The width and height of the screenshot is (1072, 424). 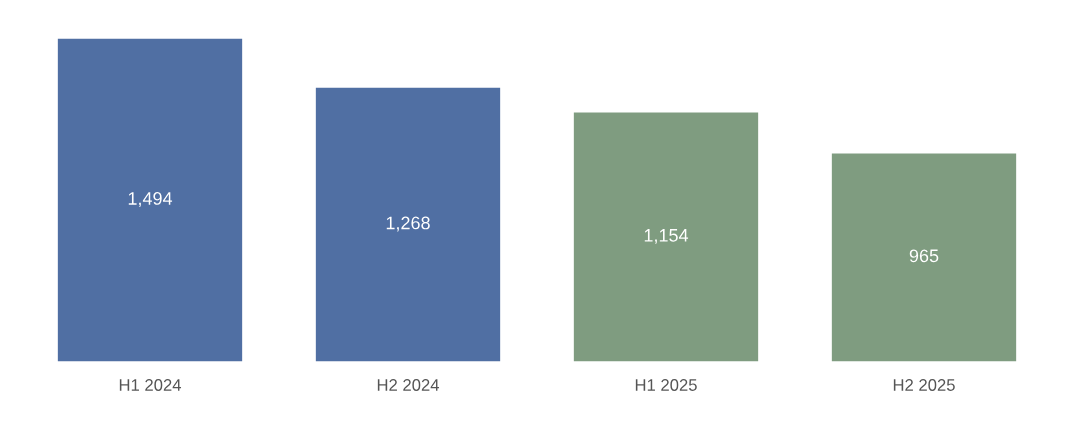 What do you see at coordinates (666, 385) in the screenshot?
I see `x-tick-label: H1 2025` at bounding box center [666, 385].